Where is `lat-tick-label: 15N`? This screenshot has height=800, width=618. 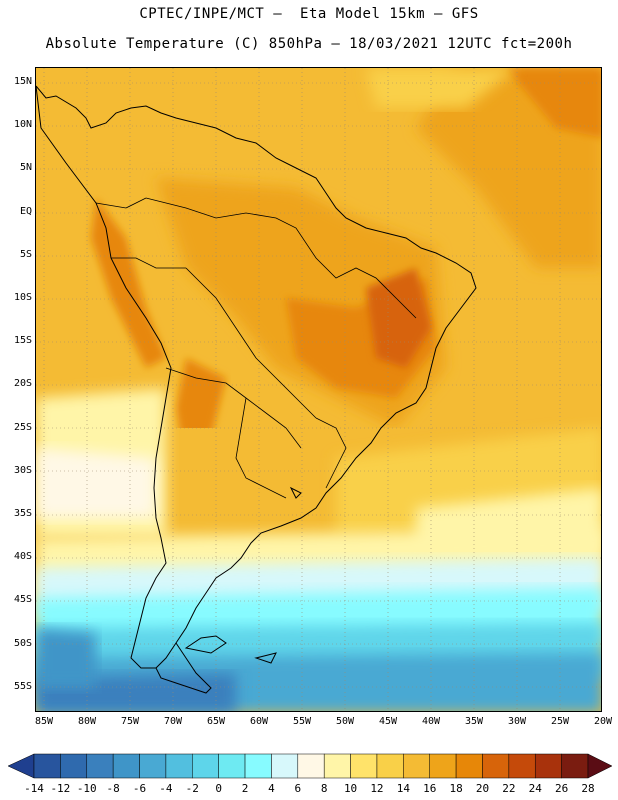 lat-tick-label: 15N is located at coordinates (22, 81).